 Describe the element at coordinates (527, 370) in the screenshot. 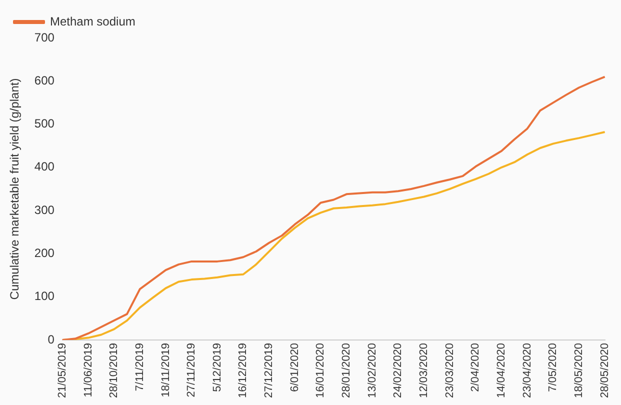

I see `x-tick-label: 23/04/2020` at that location.